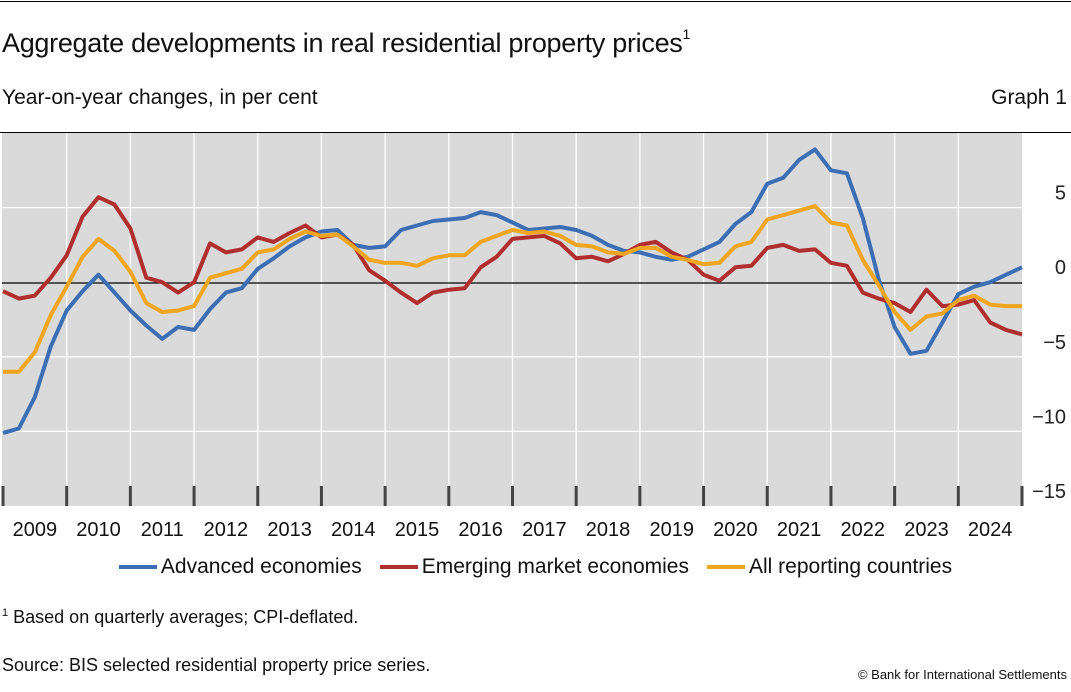  I want to click on top-rule, so click(535, 1).